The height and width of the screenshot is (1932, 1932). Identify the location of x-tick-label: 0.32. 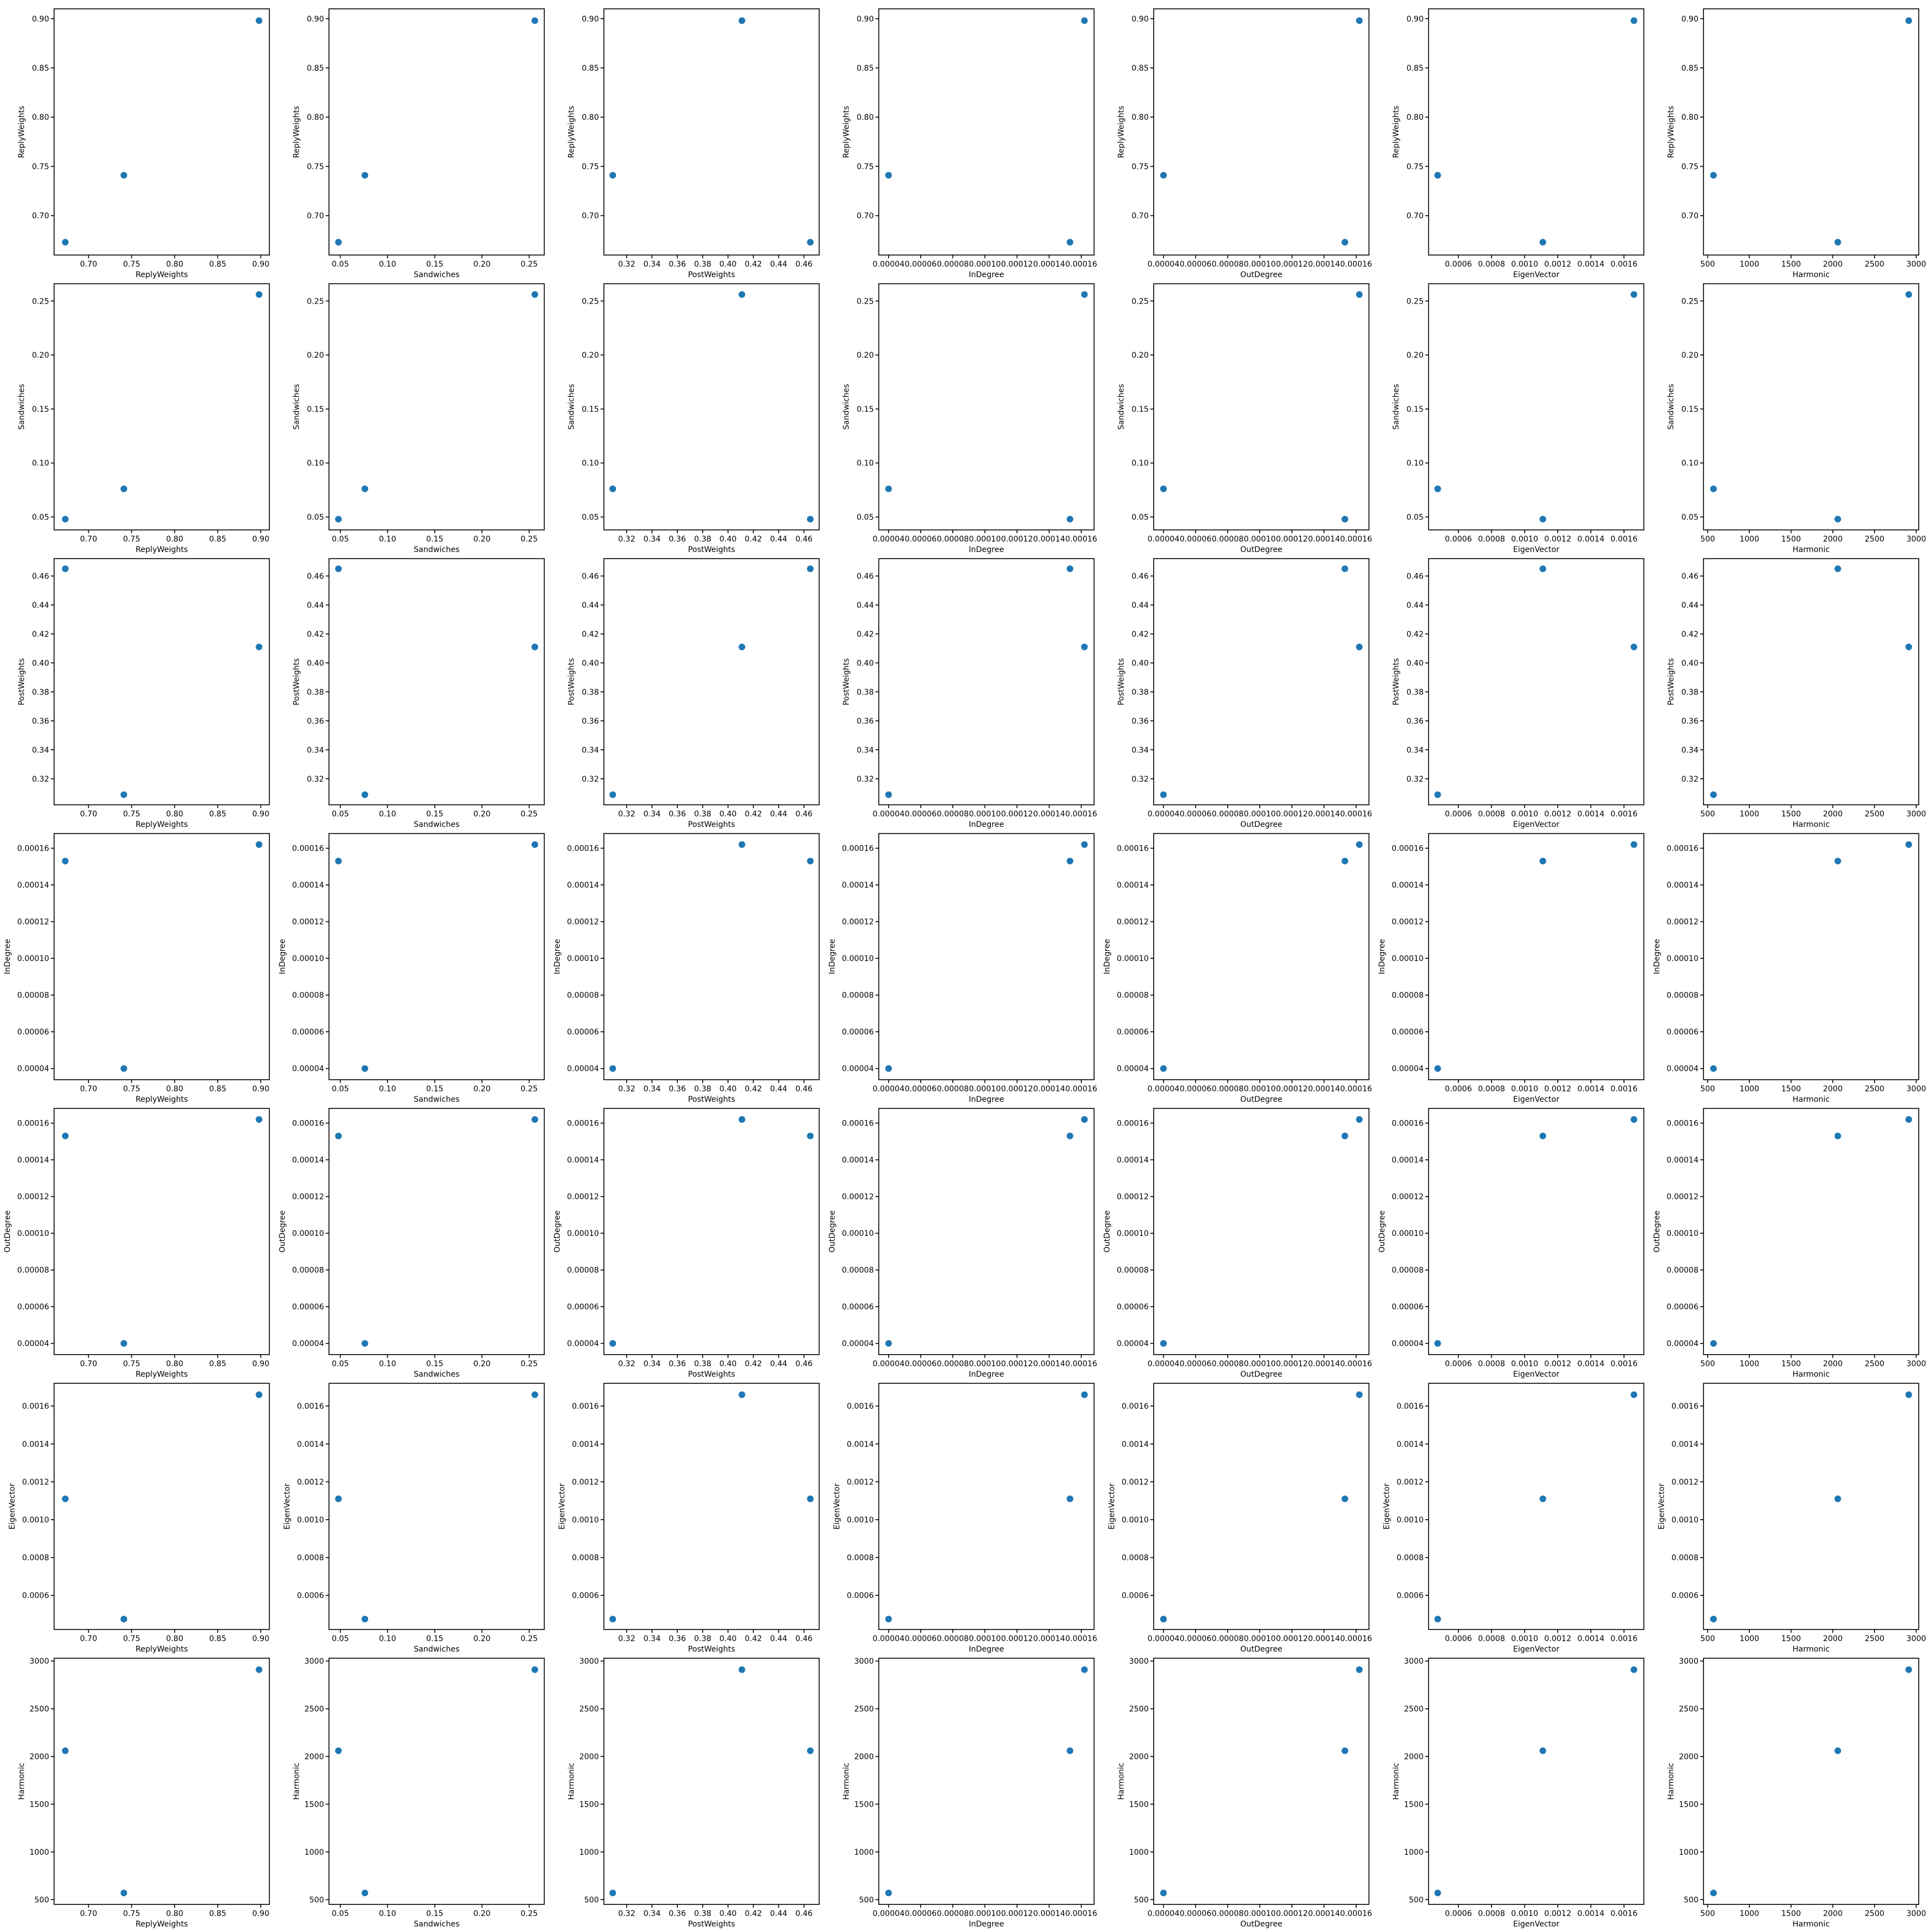
(626, 265).